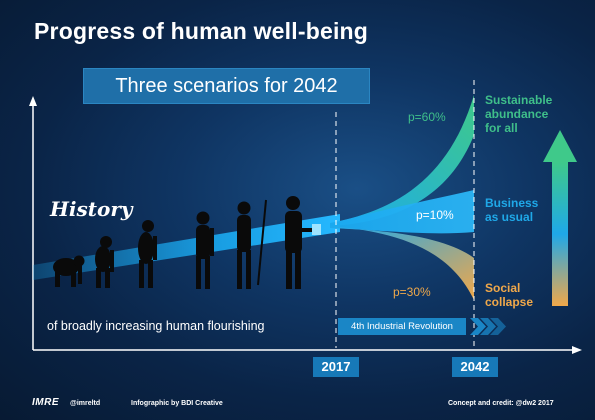 The image size is (595, 420). What do you see at coordinates (201, 31) in the screenshot?
I see `page-title: Progress of human well-being` at bounding box center [201, 31].